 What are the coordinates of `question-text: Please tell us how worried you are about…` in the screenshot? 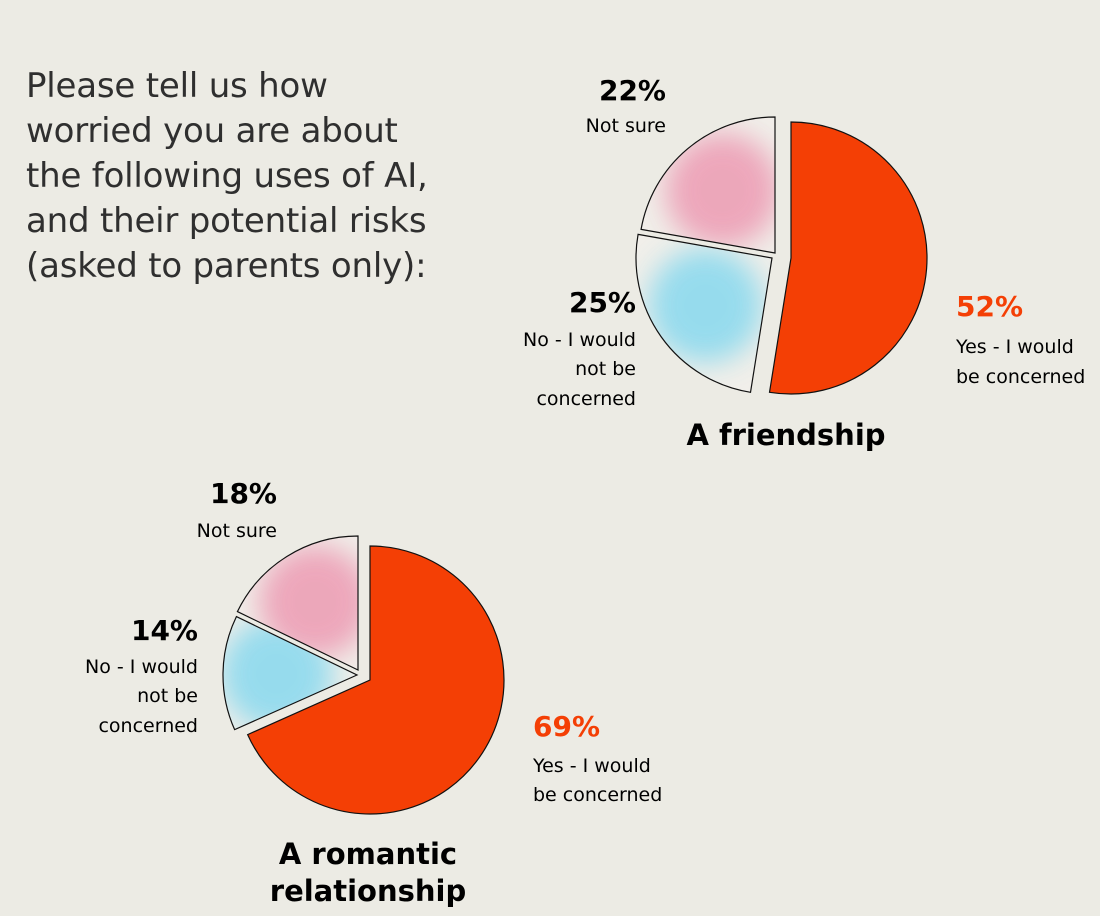 It's located at (227, 176).